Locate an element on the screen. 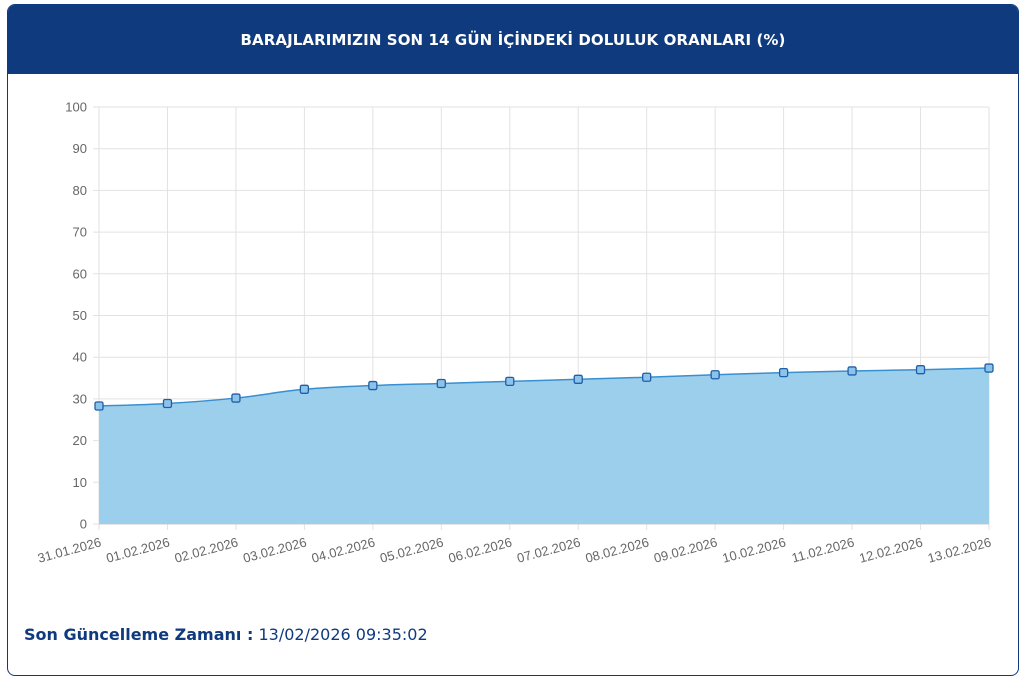 Image resolution: width=1024 pixels, height=682 pixels. y-tick-label: 100 is located at coordinates (76, 107).